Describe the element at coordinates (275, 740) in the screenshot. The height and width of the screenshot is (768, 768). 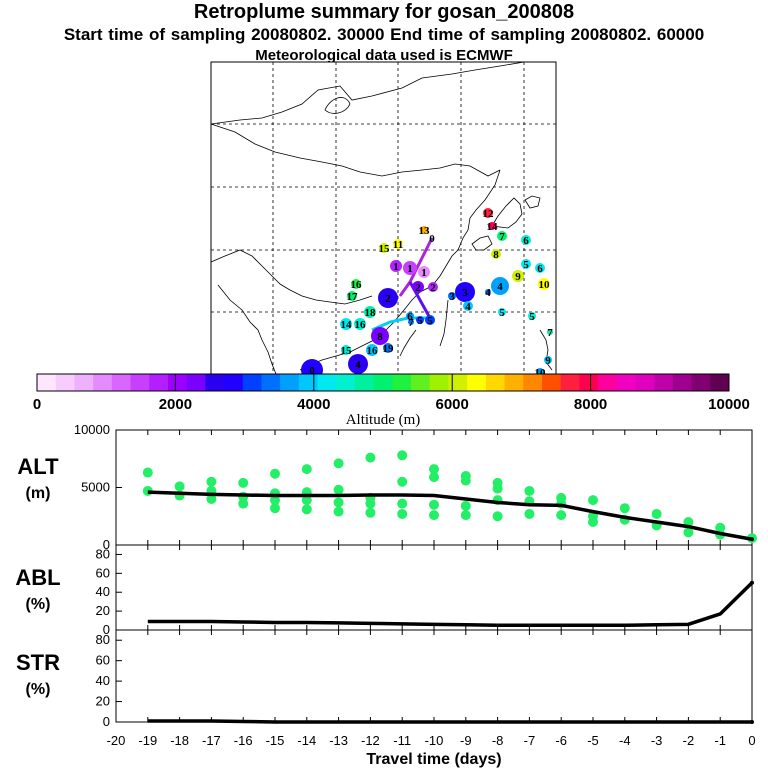
I see `x-tick-label: -15` at that location.